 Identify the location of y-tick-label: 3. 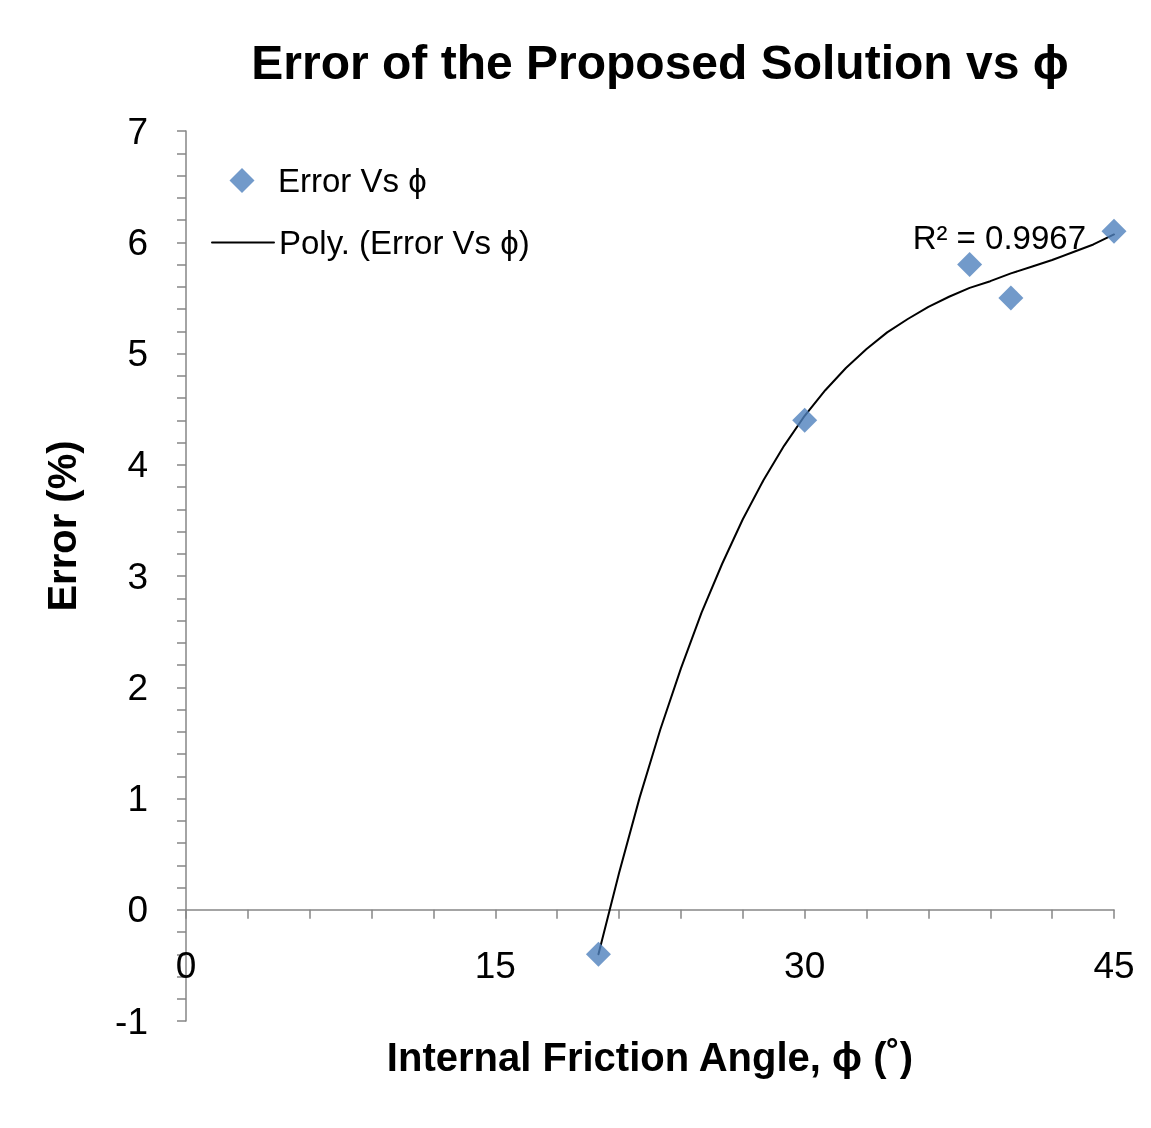
(137, 576).